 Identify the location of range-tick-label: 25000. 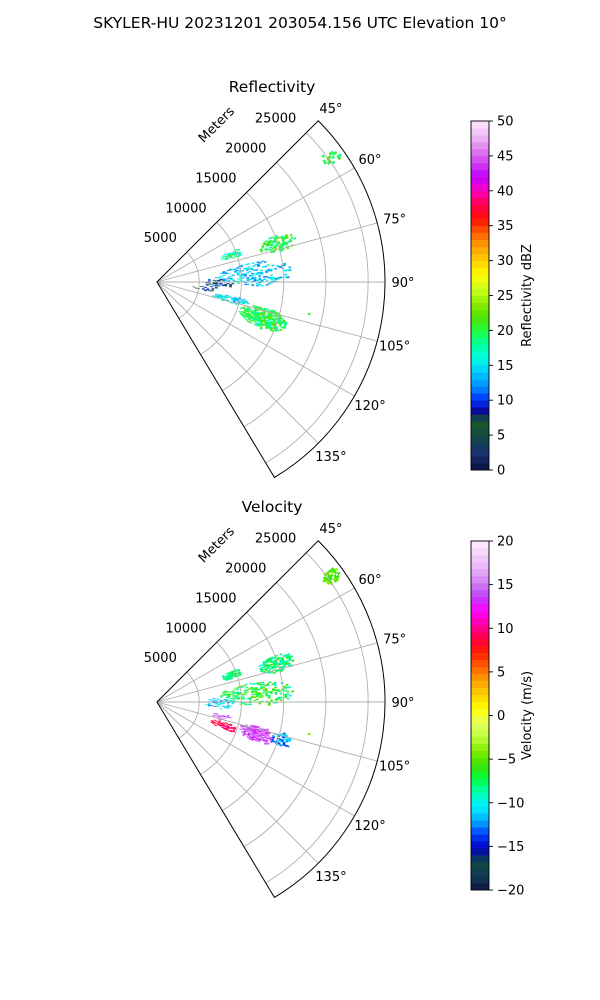
(275, 539).